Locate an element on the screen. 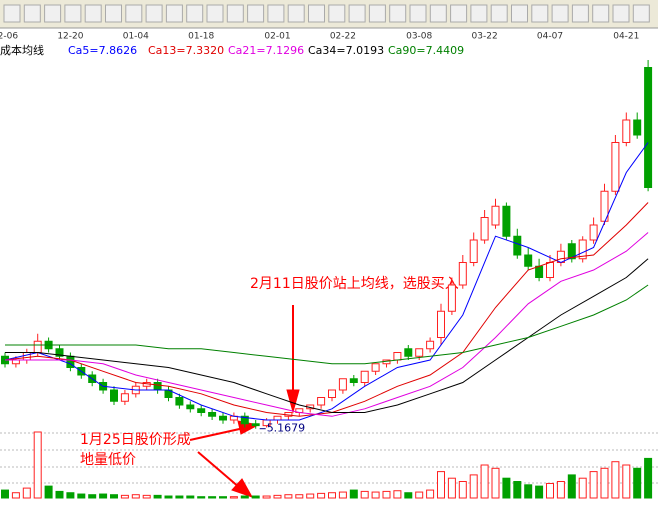 Image resolution: width=658 pixels, height=508 pixels. x-tick-label: 04-21 is located at coordinates (626, 37).